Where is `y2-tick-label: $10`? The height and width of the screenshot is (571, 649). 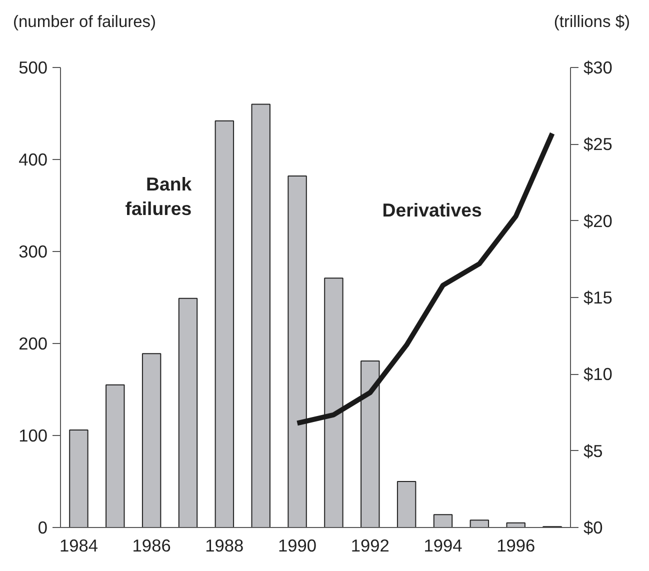 y2-tick-label: $10 is located at coordinates (598, 374).